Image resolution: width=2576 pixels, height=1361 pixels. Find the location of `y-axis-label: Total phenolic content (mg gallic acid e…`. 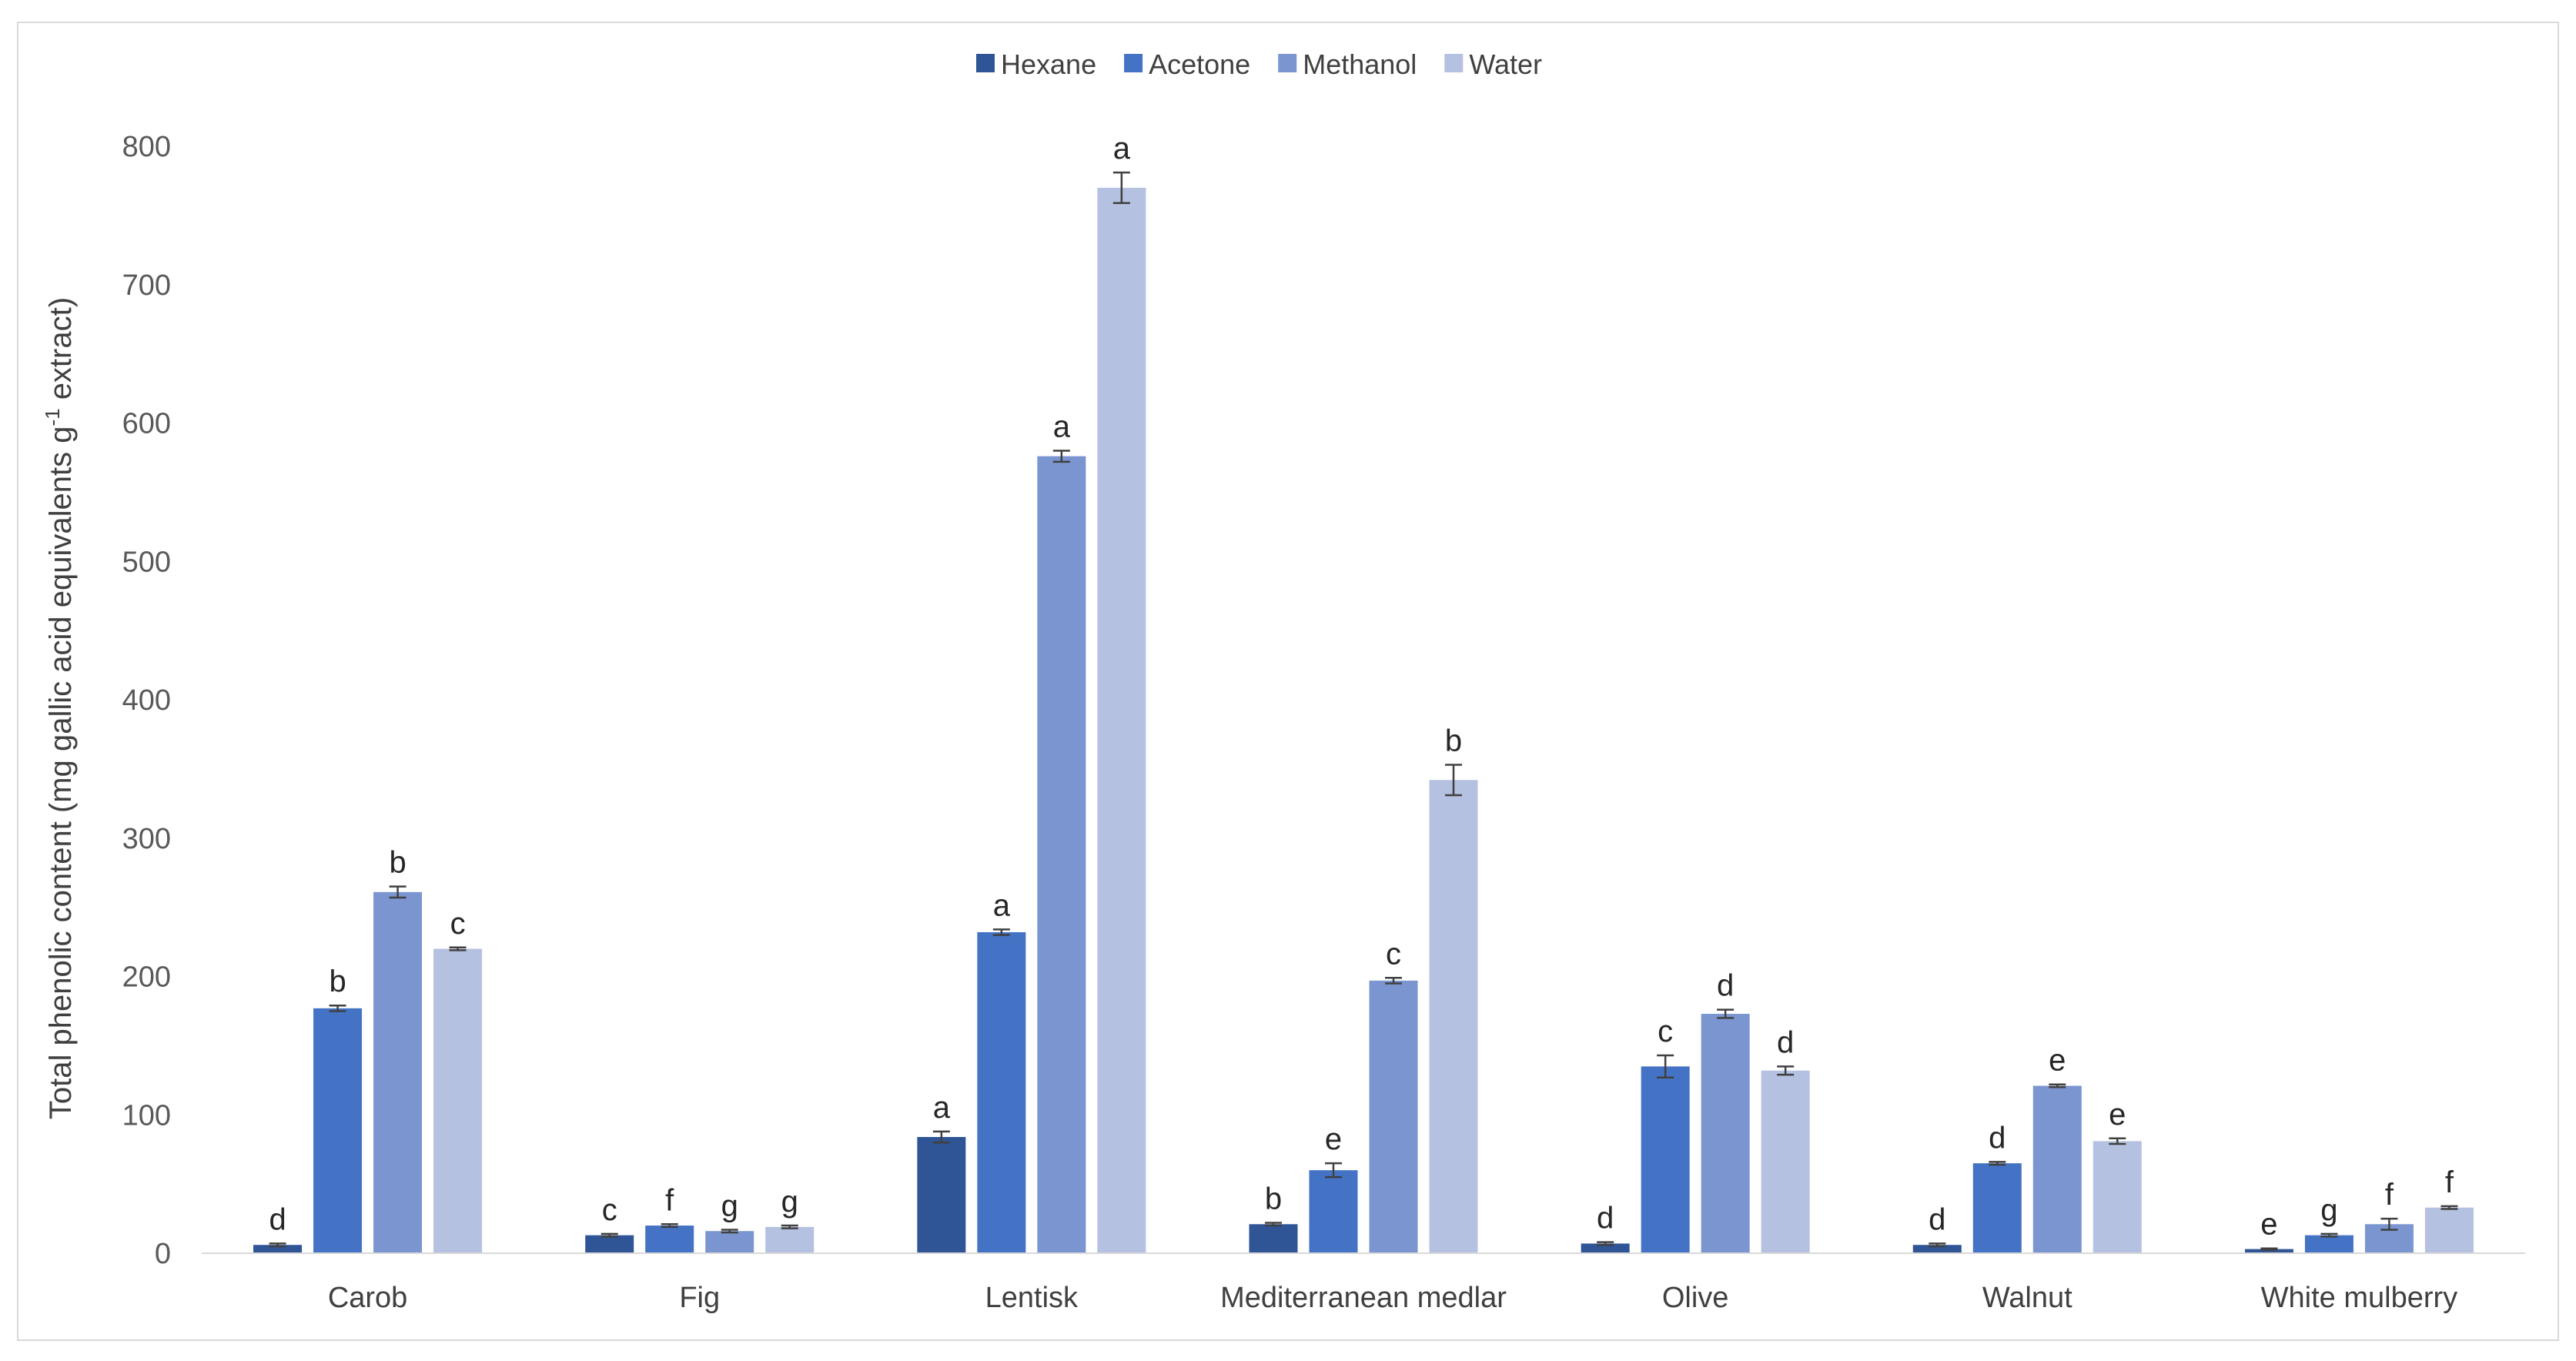

y-axis-label: Total phenolic content (mg gallic acid e… is located at coordinates (60, 708).